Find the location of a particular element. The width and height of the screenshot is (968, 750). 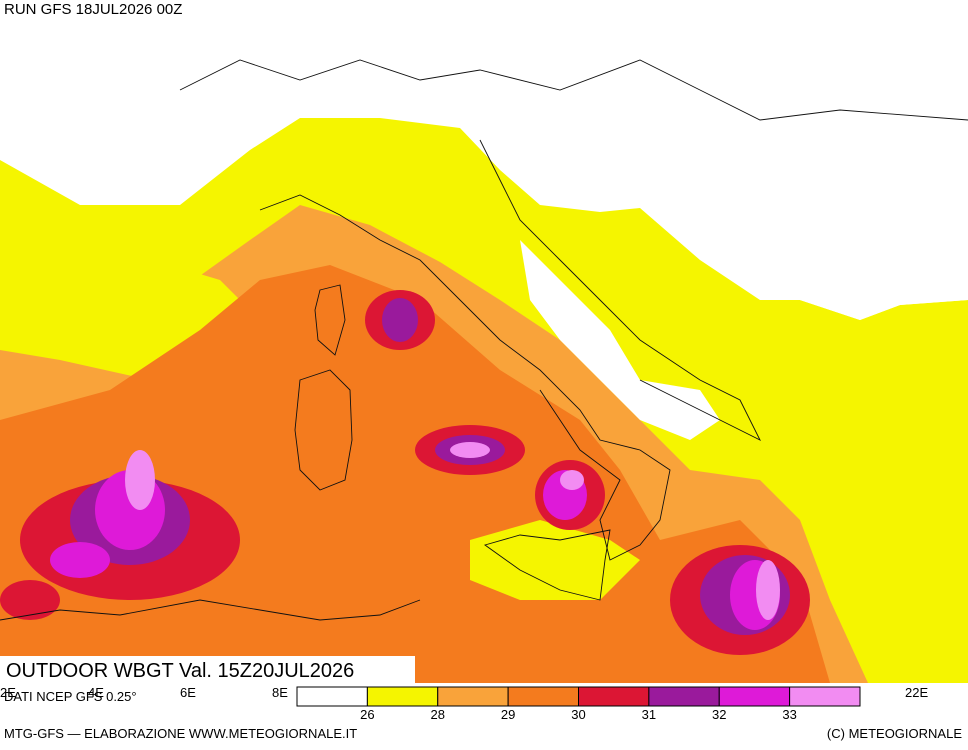

lon-label: 4E is located at coordinates (96, 692).